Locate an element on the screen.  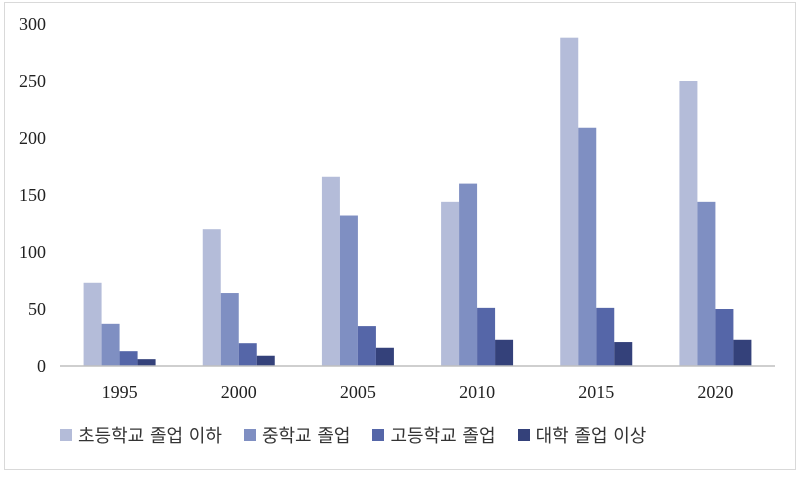
x-tick-label: 2015 is located at coordinates (596, 392).